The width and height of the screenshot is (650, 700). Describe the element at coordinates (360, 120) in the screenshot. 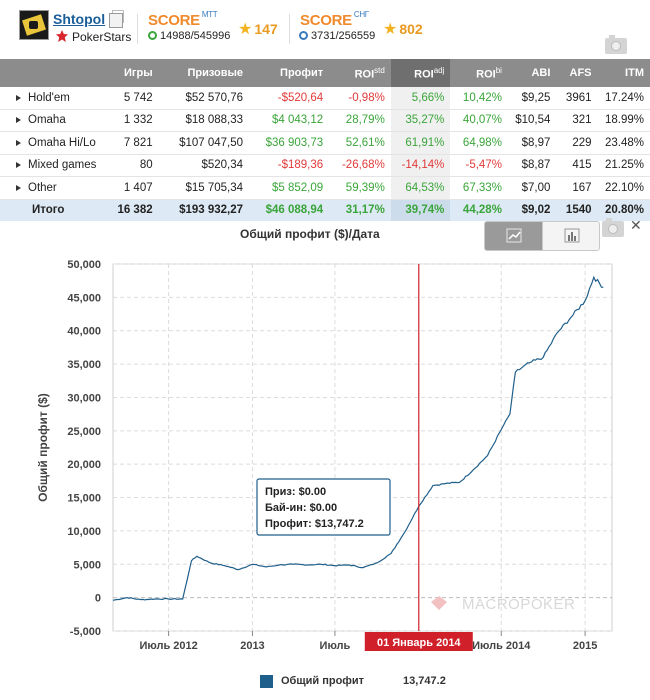

I see `cell-roi-std: 28,79%` at that location.